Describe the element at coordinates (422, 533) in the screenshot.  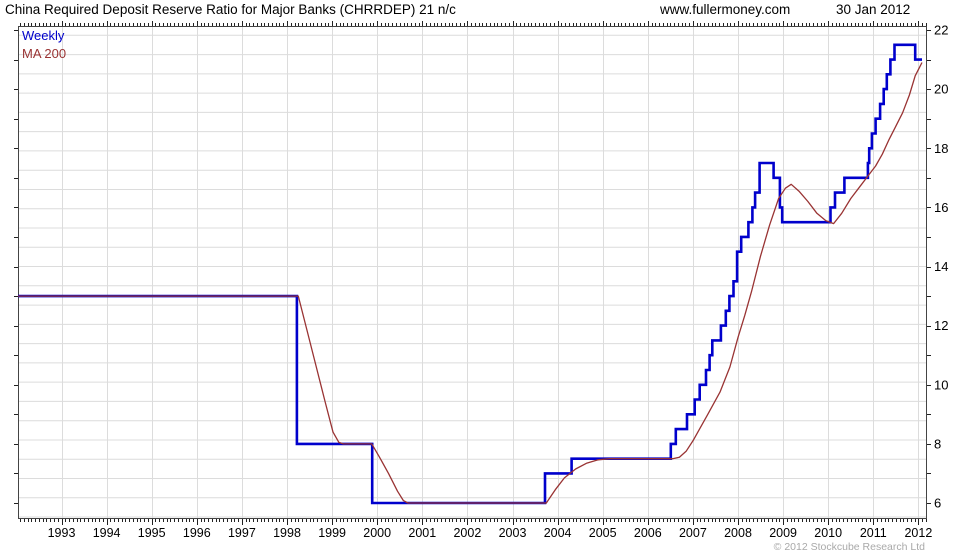
I see `x-axis-label: 2001` at that location.